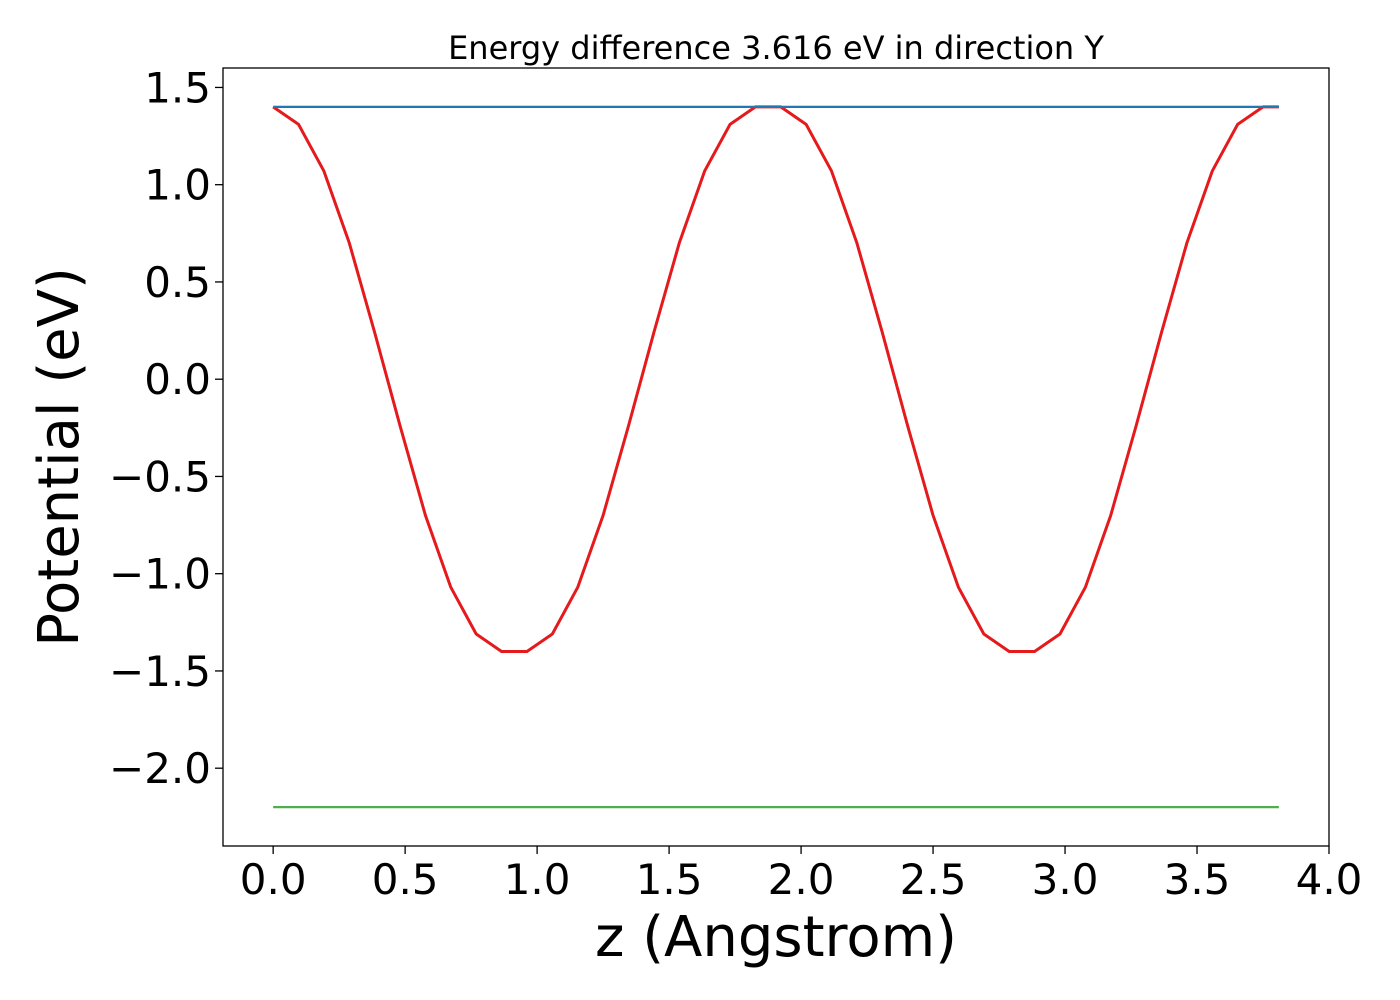 This screenshot has height=1000, width=1400. Describe the element at coordinates (1065, 879) in the screenshot. I see `x-tick-label: 3.0` at that location.